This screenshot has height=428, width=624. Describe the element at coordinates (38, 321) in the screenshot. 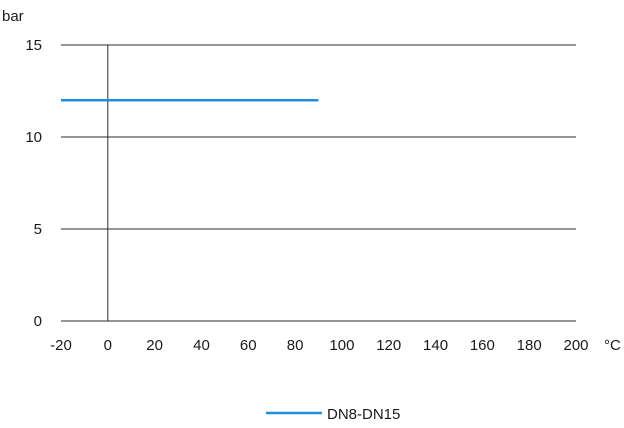

I see `y-tick-label-0: 0` at that location.